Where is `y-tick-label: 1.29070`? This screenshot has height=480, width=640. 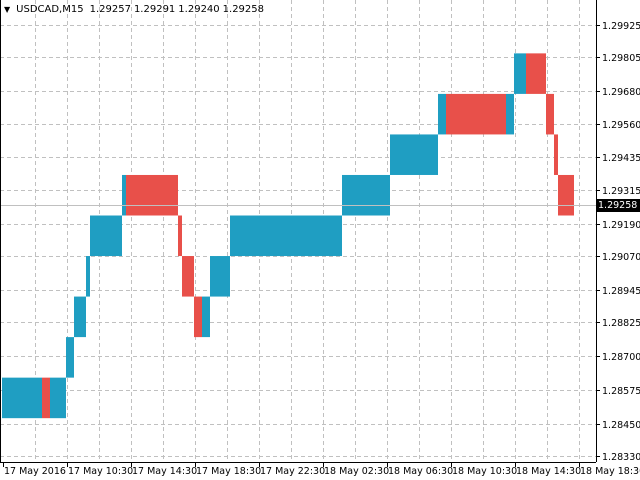
y-tick-label: 1.29070 is located at coordinates (621, 257).